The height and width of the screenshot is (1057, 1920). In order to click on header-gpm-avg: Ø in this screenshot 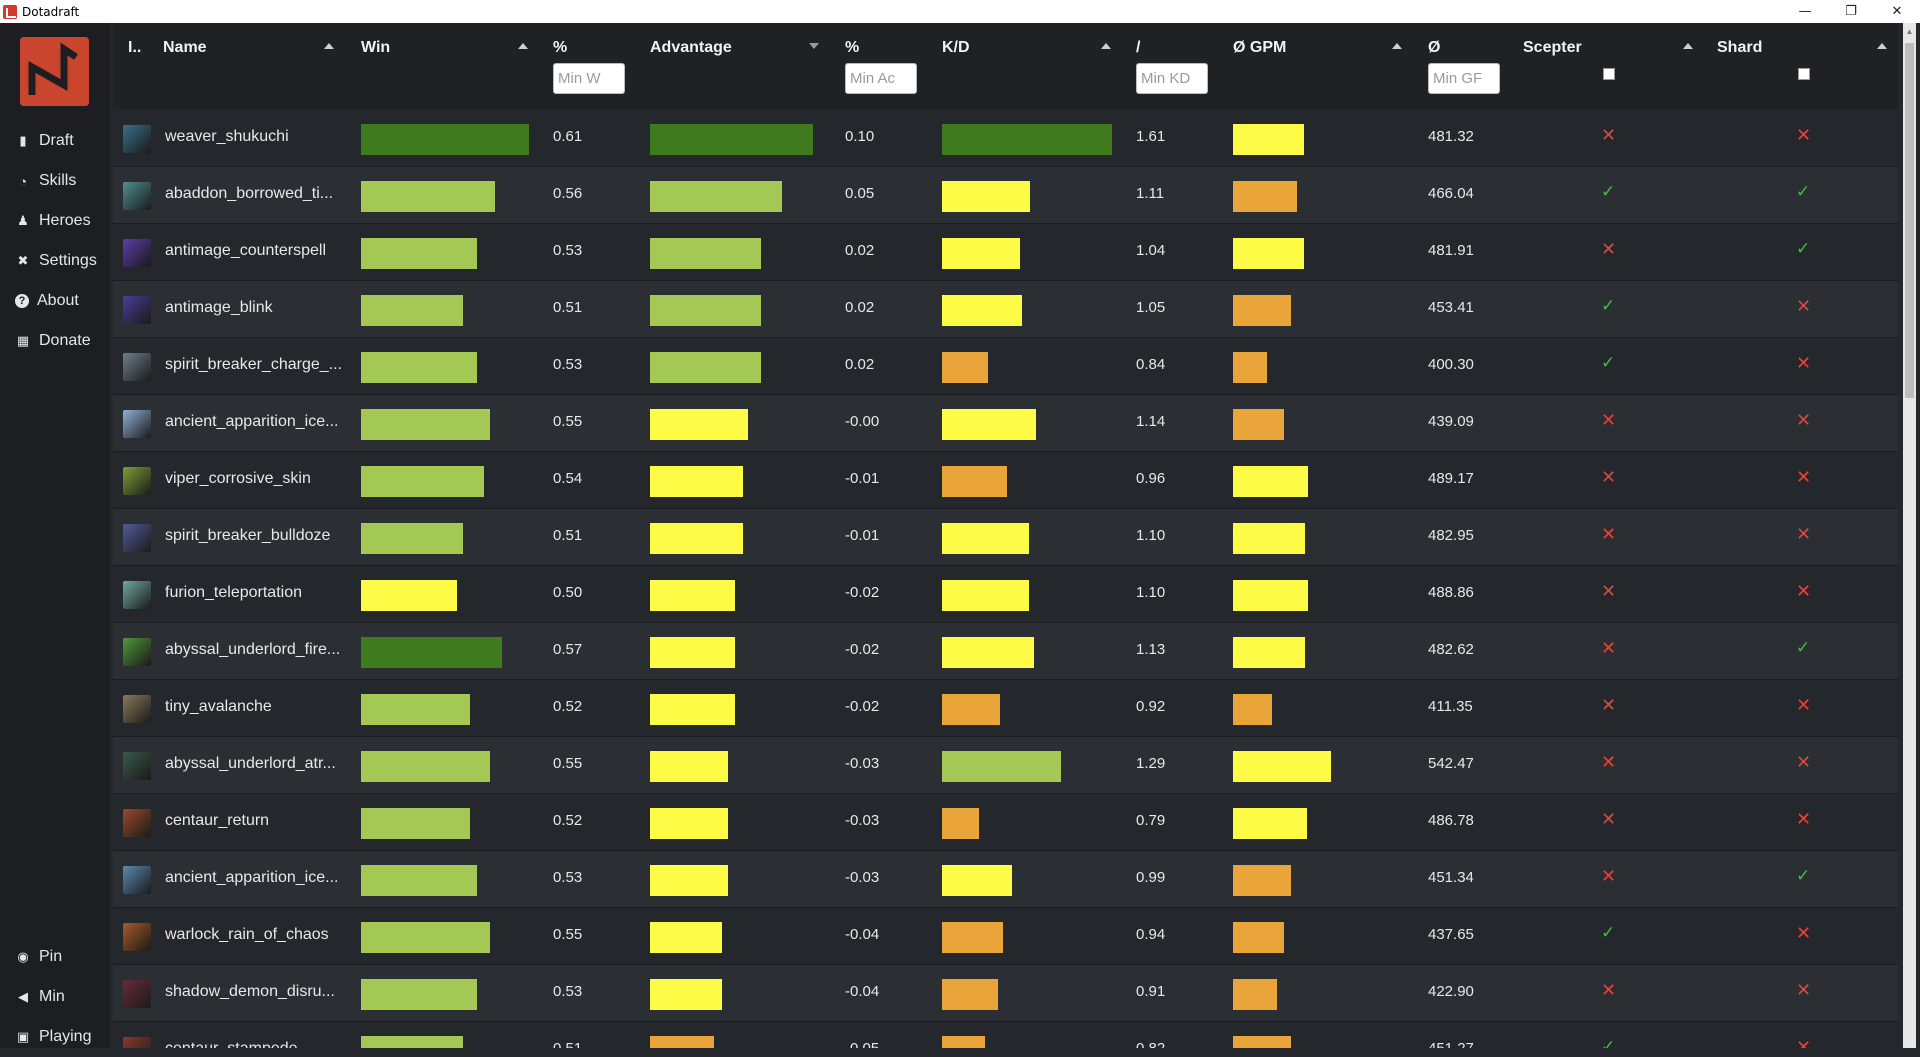, I will do `click(1434, 47)`.